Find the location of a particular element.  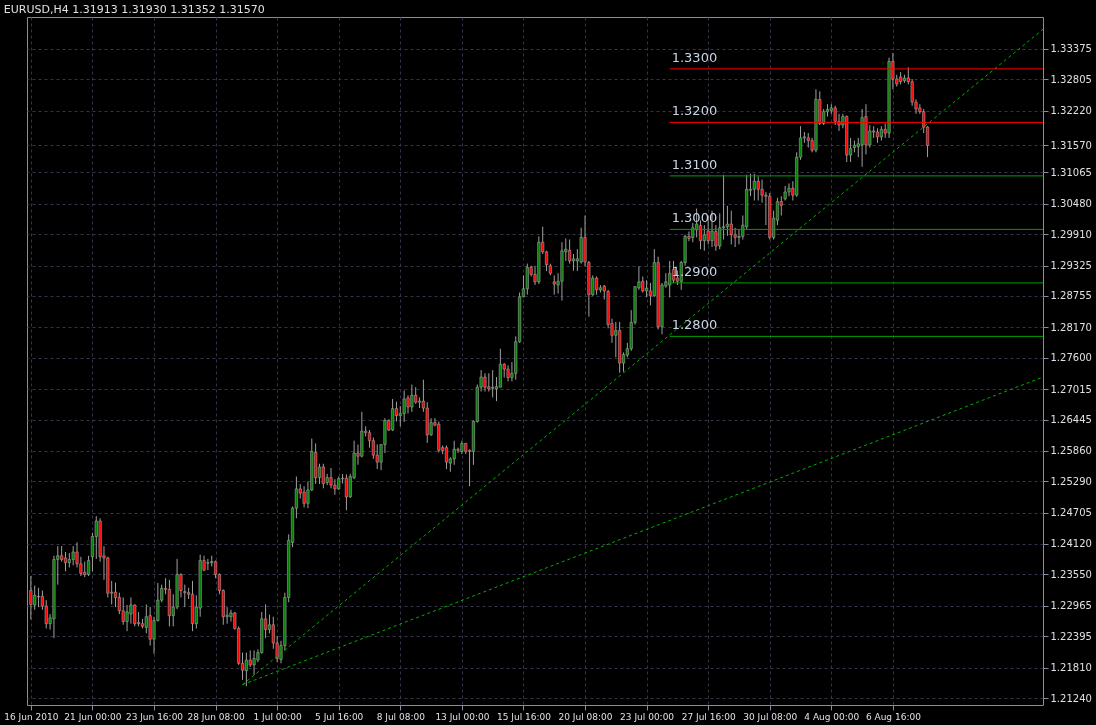

x-tick-label: 30 Jul 08:00 is located at coordinates (770, 716).